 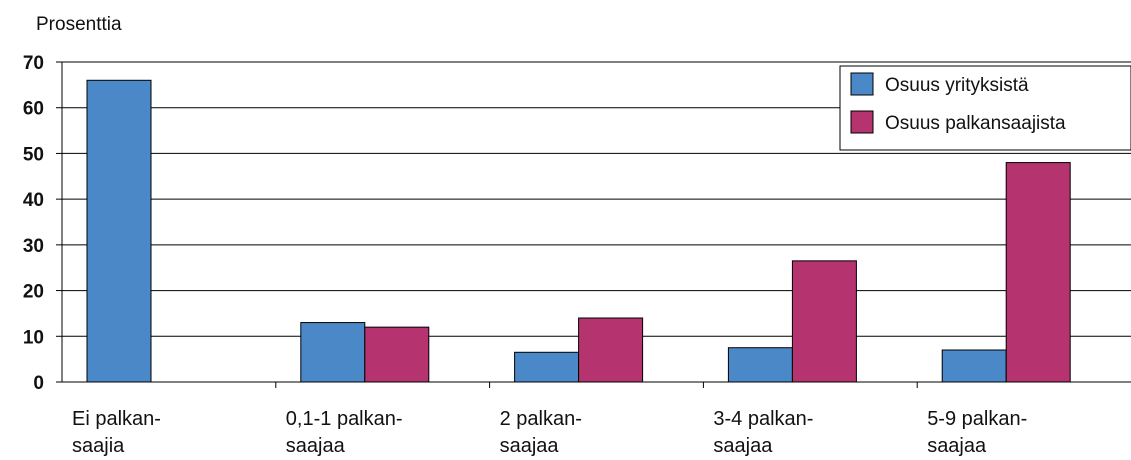 What do you see at coordinates (33, 63) in the screenshot?
I see `y-tick-label: 70` at bounding box center [33, 63].